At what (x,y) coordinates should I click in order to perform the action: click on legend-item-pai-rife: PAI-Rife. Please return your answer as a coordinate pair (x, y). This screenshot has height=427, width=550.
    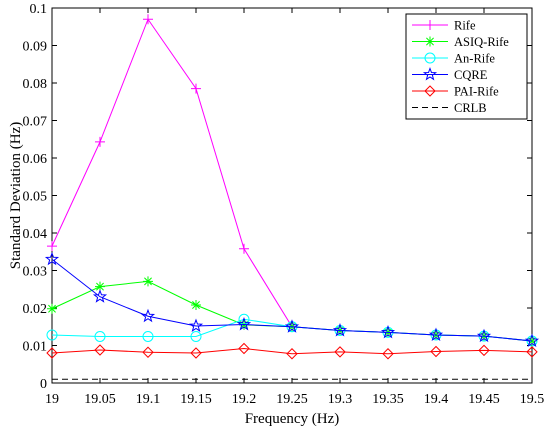
    Looking at the image, I should click on (455, 92).